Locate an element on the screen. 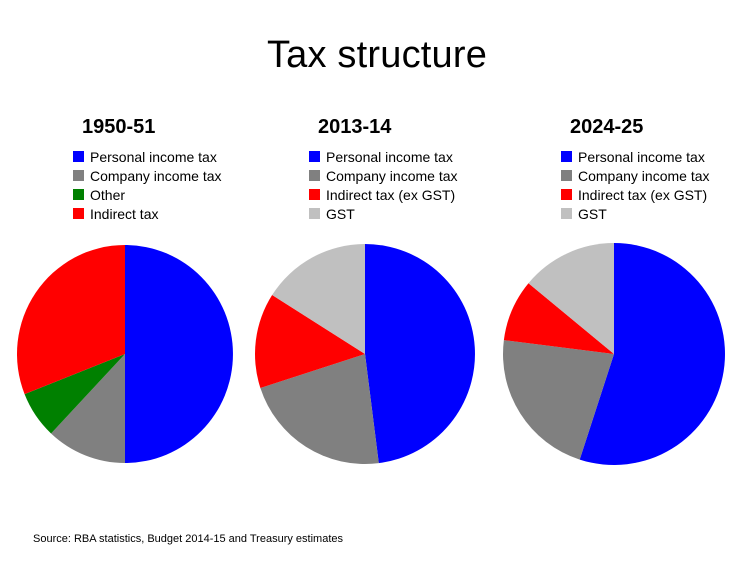 The image size is (754, 566). legend-item: Other is located at coordinates (189, 194).